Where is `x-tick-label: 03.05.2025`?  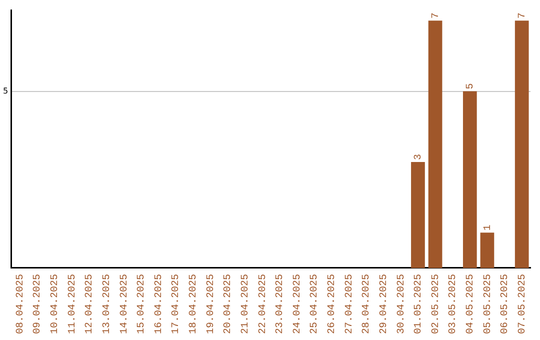
x-tick-label: 03.05.2025 is located at coordinates (454, 304).